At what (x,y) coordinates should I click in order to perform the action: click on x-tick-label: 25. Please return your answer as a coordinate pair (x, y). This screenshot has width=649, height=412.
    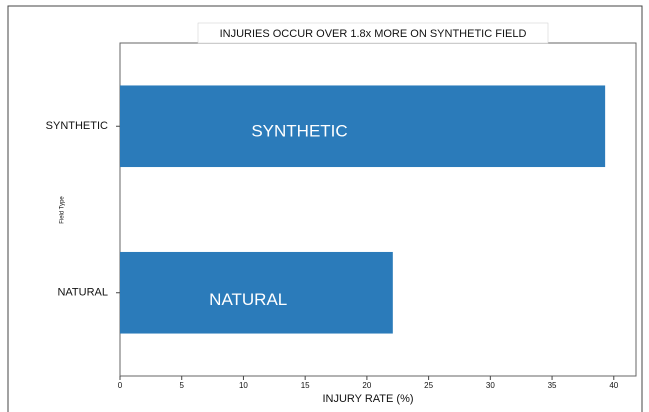
    Looking at the image, I should click on (428, 385).